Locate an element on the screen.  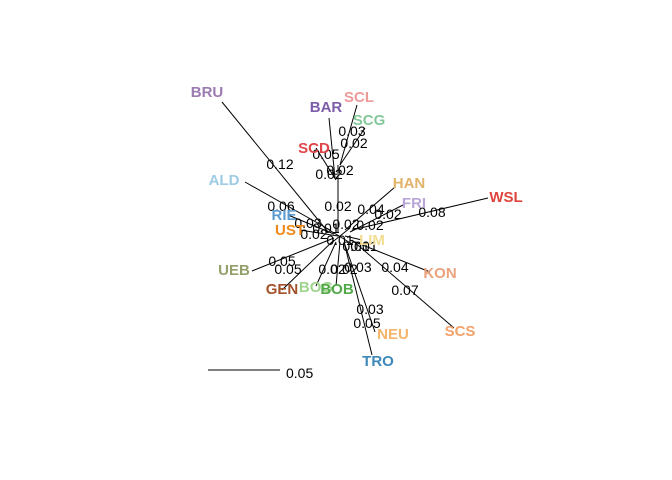
branch-label-wsl: 0.08 is located at coordinates (431, 212).